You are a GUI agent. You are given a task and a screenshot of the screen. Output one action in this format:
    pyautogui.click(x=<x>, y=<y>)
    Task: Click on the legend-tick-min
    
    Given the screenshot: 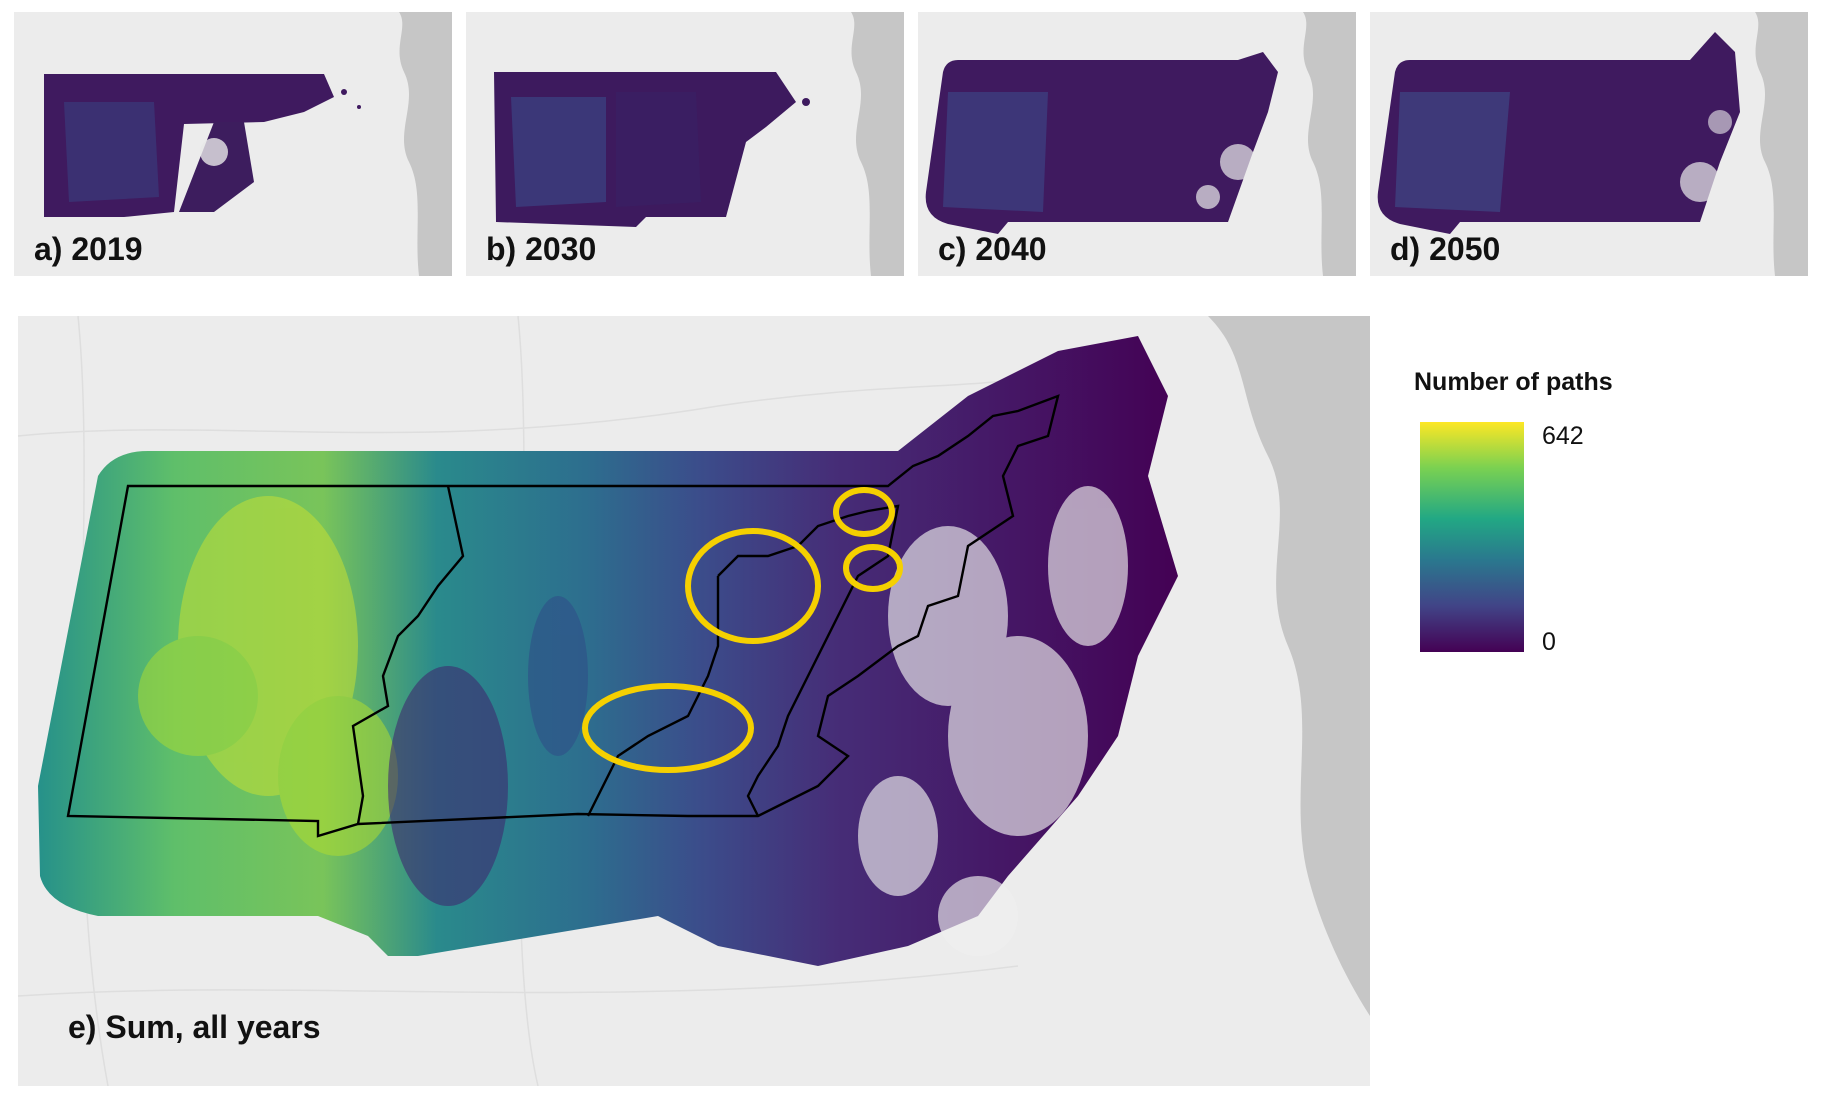 What is the action you would take?
    pyautogui.click(x=1529, y=643)
    